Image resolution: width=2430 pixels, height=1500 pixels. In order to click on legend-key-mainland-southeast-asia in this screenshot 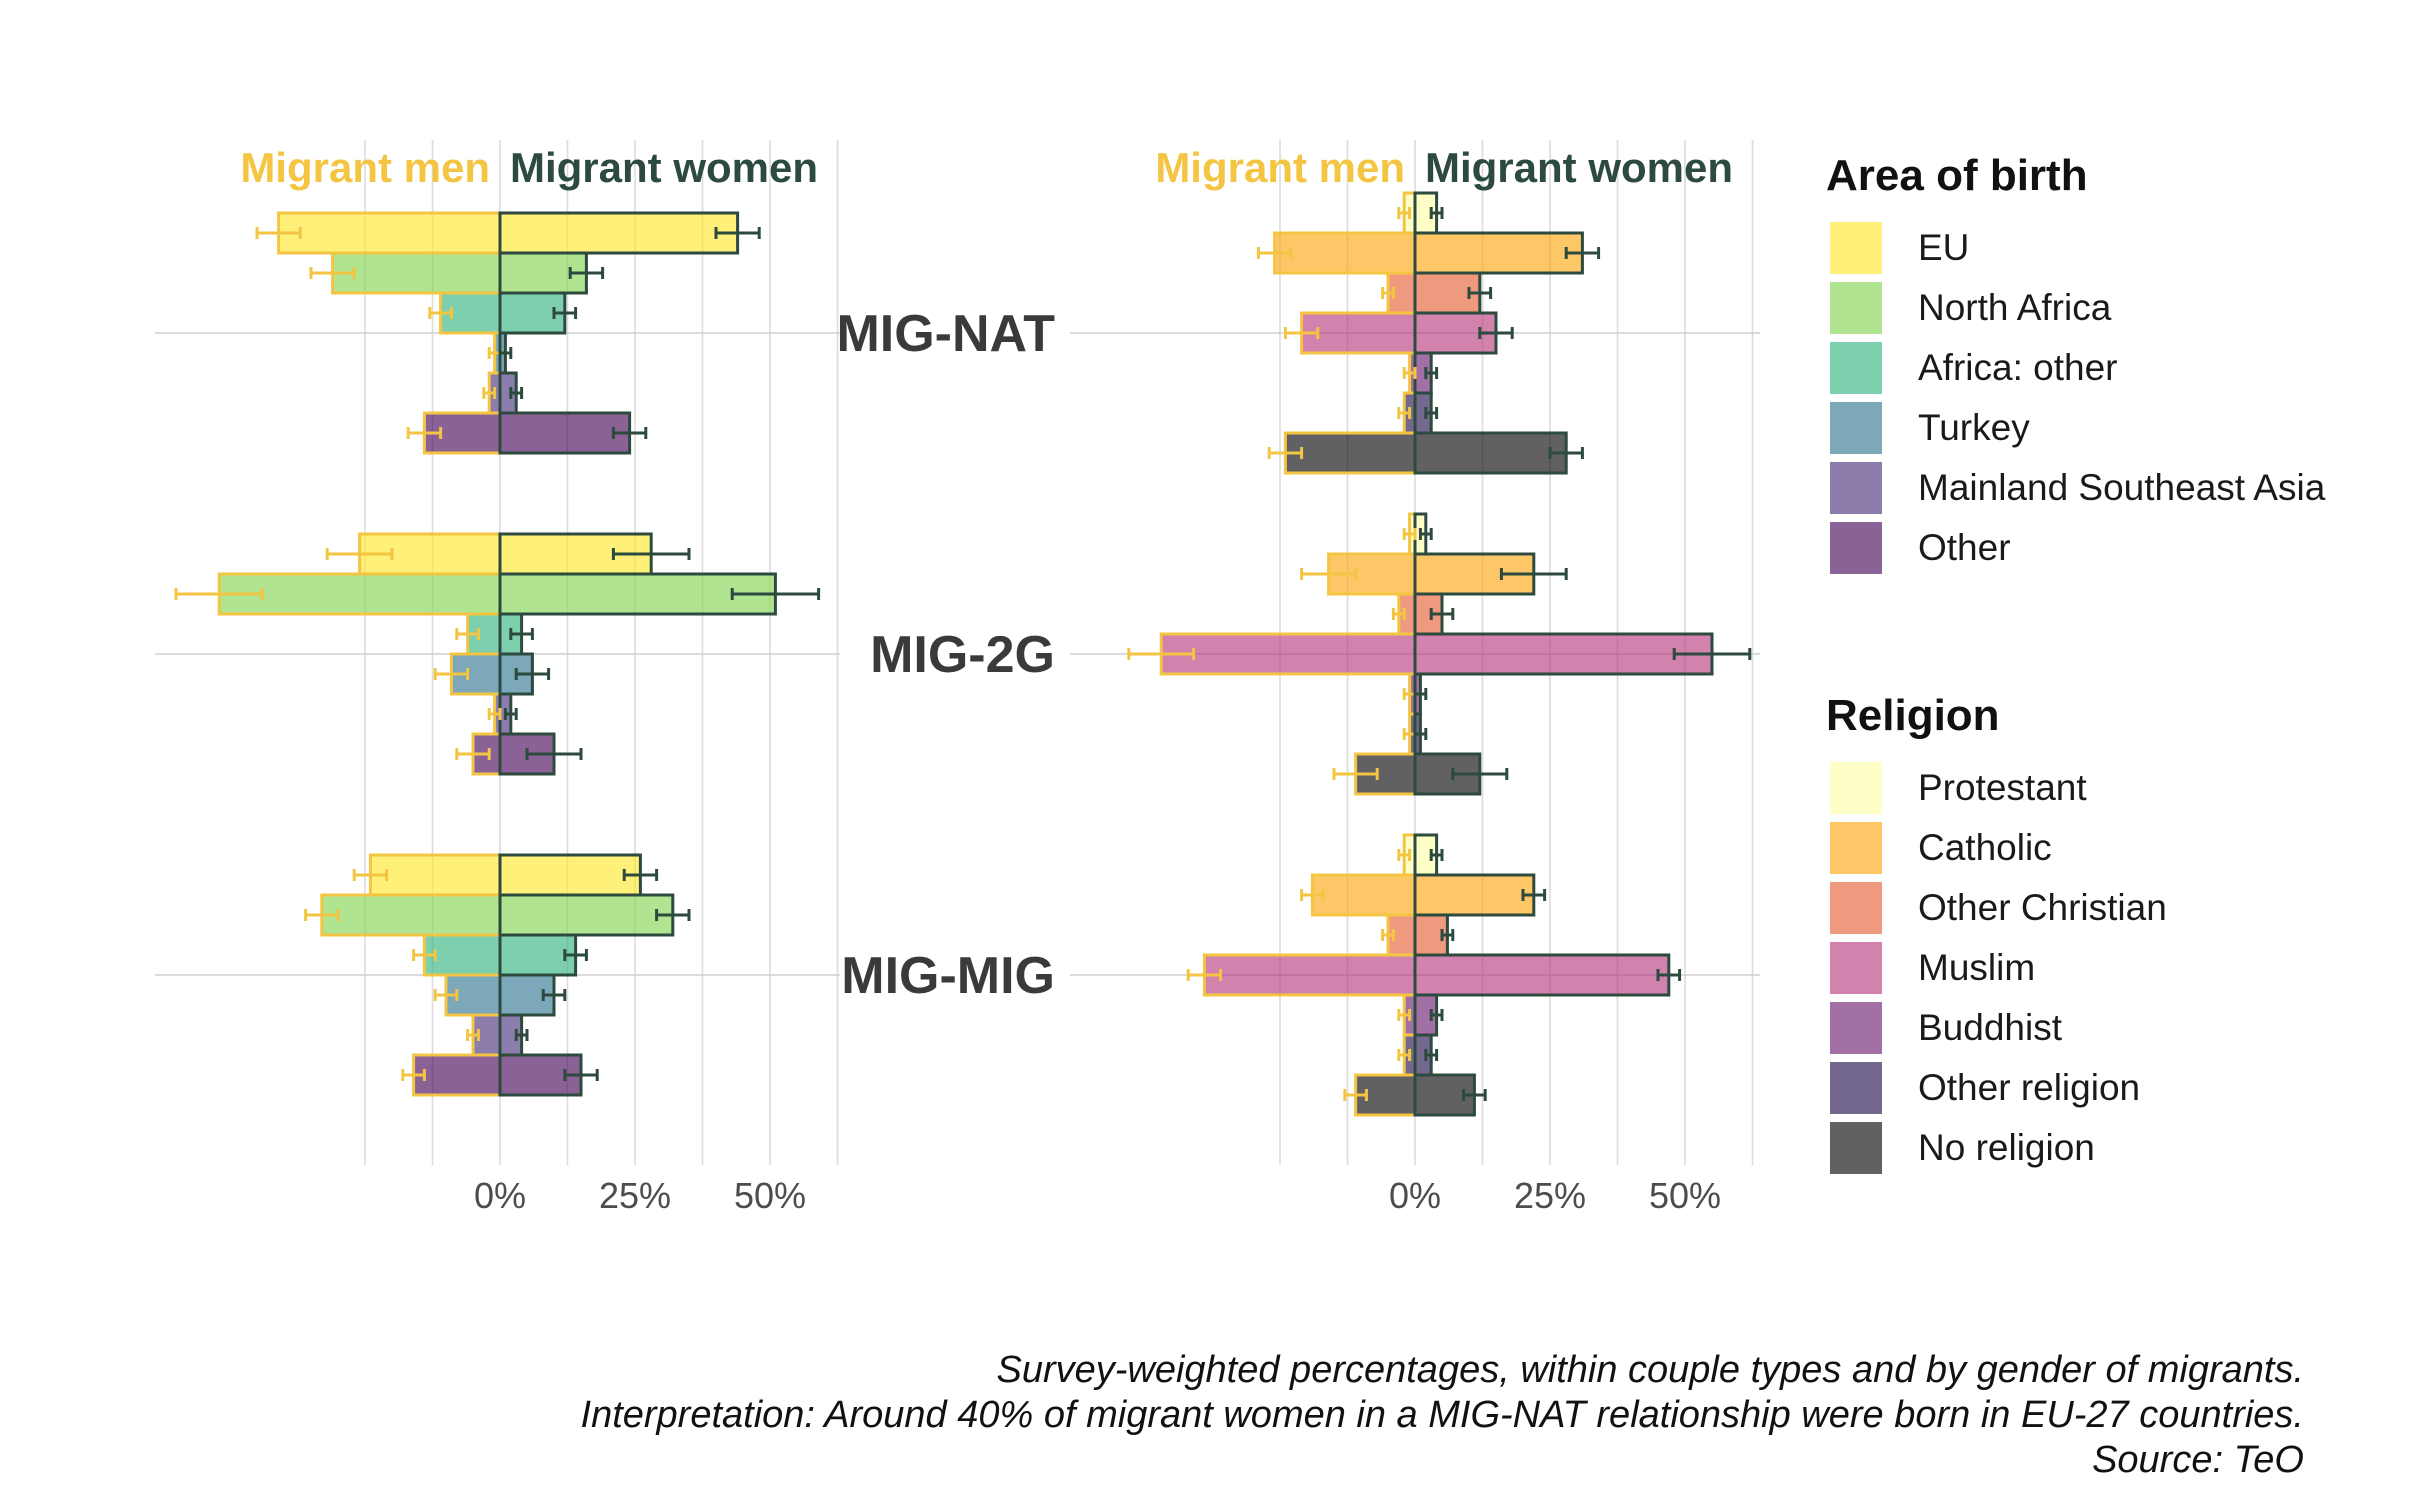, I will do `click(1856, 488)`.